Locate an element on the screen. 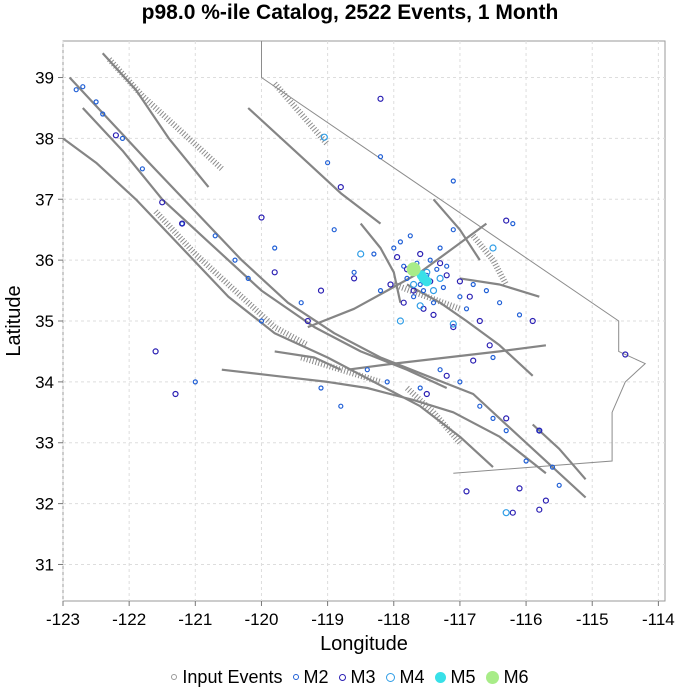 The width and height of the screenshot is (700, 695). legend-label: M6 is located at coordinates (516, 676).